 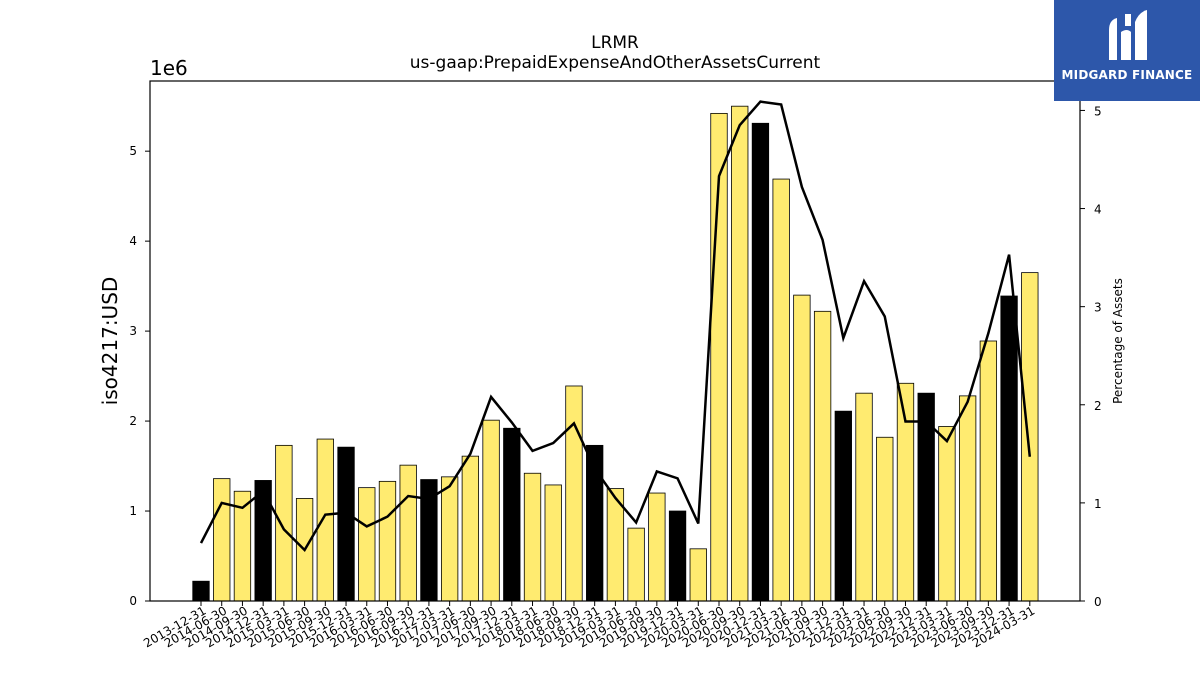 I want to click on y-tick-label: 1, so click(x=133, y=511).